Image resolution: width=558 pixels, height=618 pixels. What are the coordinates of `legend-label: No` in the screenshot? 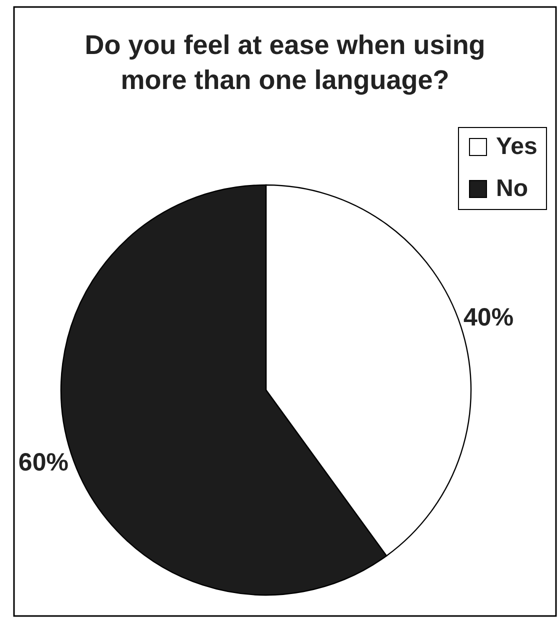 It's located at (512, 188).